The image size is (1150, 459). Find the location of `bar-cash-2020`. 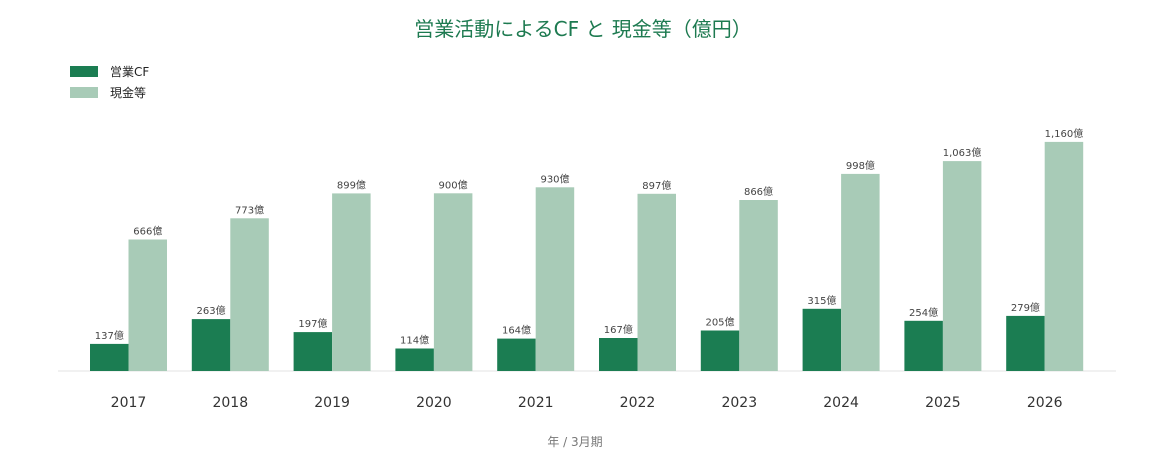

bar-cash-2020 is located at coordinates (453, 282).